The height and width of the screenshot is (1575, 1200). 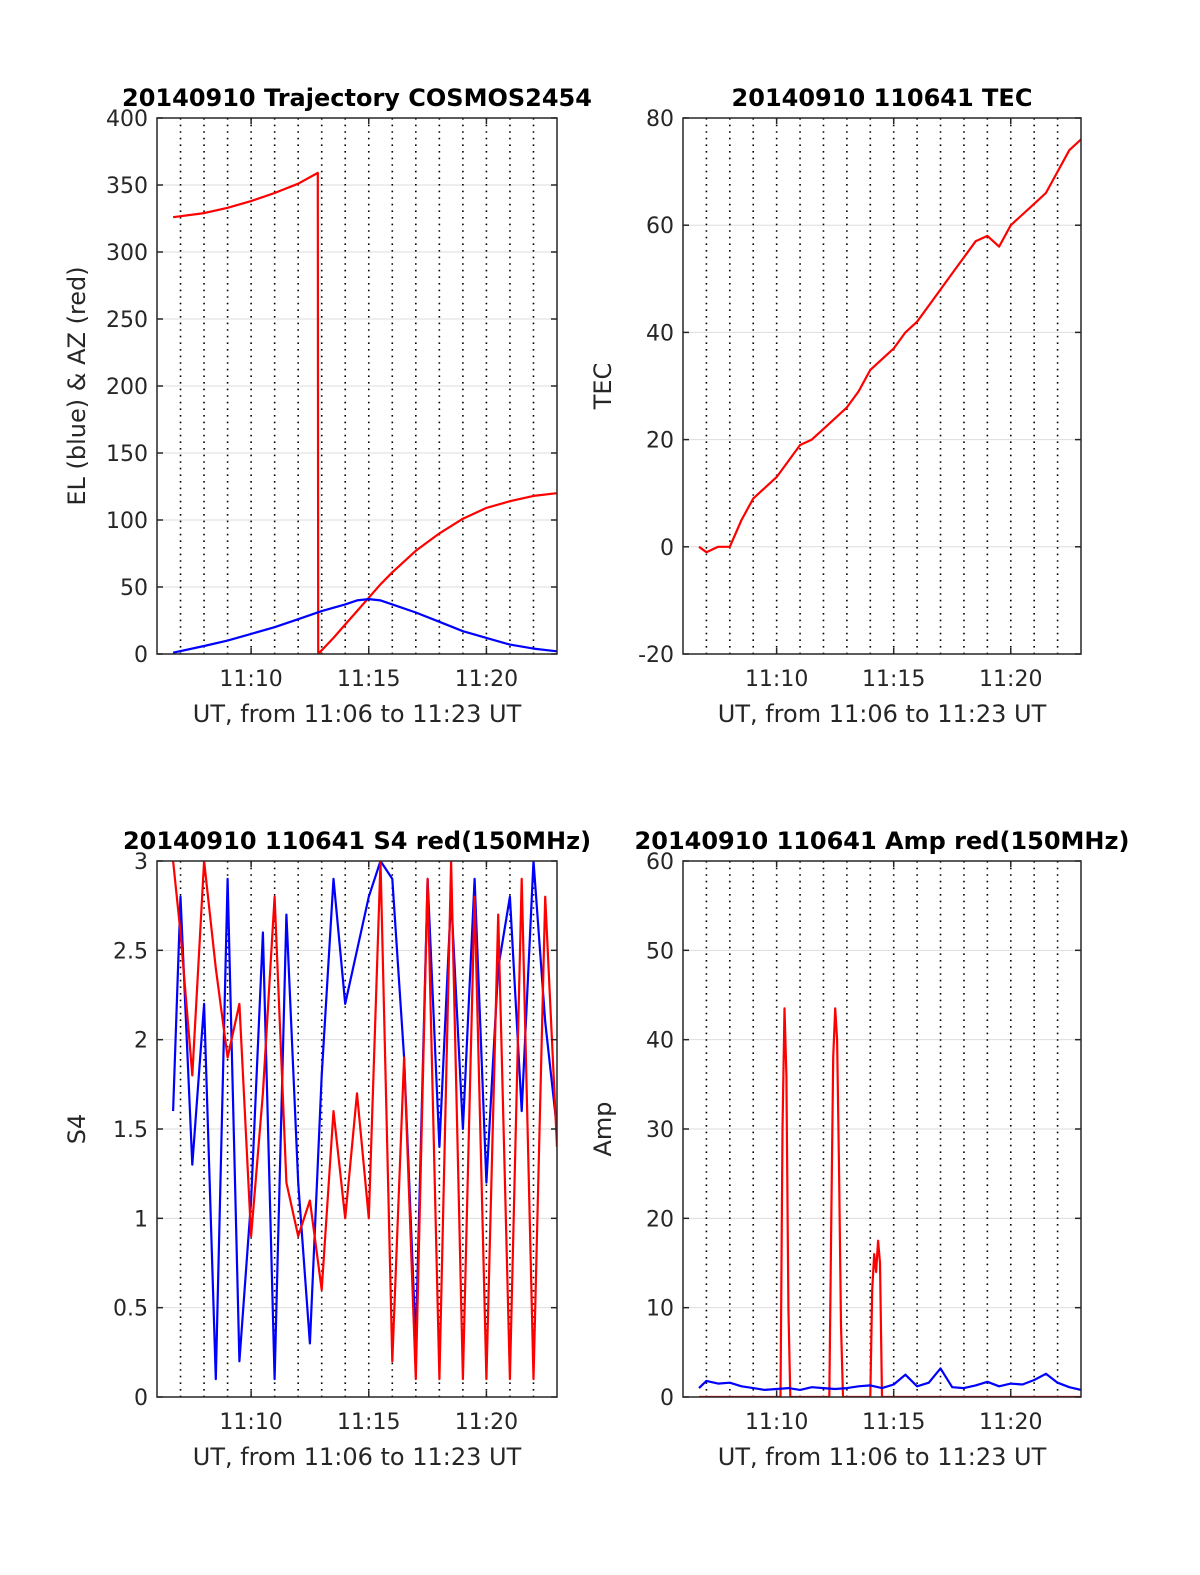 What do you see at coordinates (660, 441) in the screenshot?
I see `tec-ytick-label: 20` at bounding box center [660, 441].